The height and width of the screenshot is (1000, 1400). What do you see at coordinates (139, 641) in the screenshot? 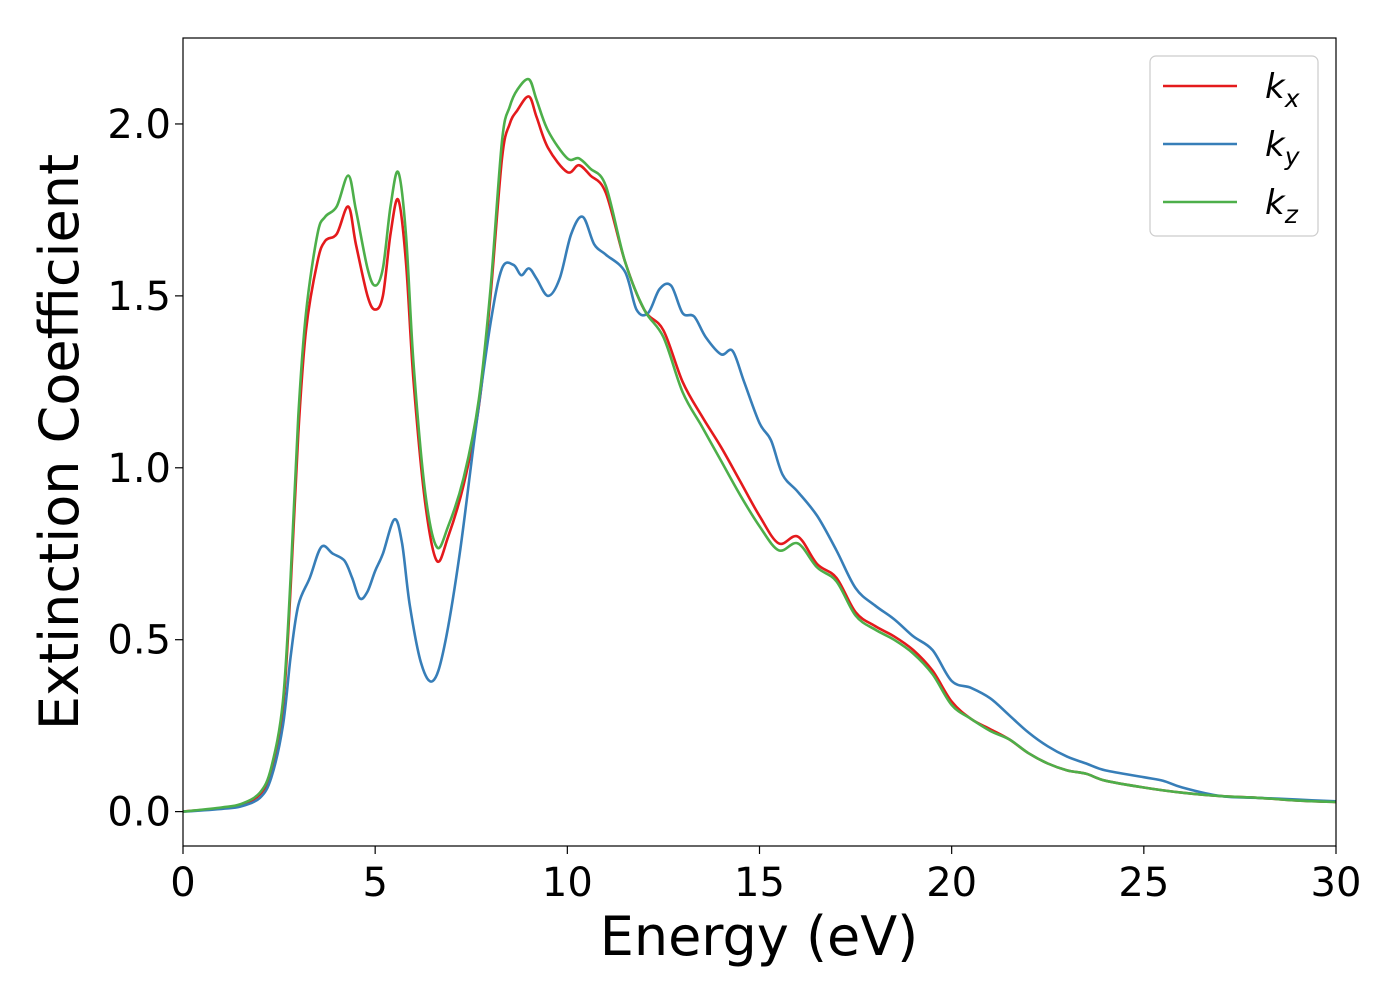
I see `y-tick-label: 0.5` at bounding box center [139, 641].